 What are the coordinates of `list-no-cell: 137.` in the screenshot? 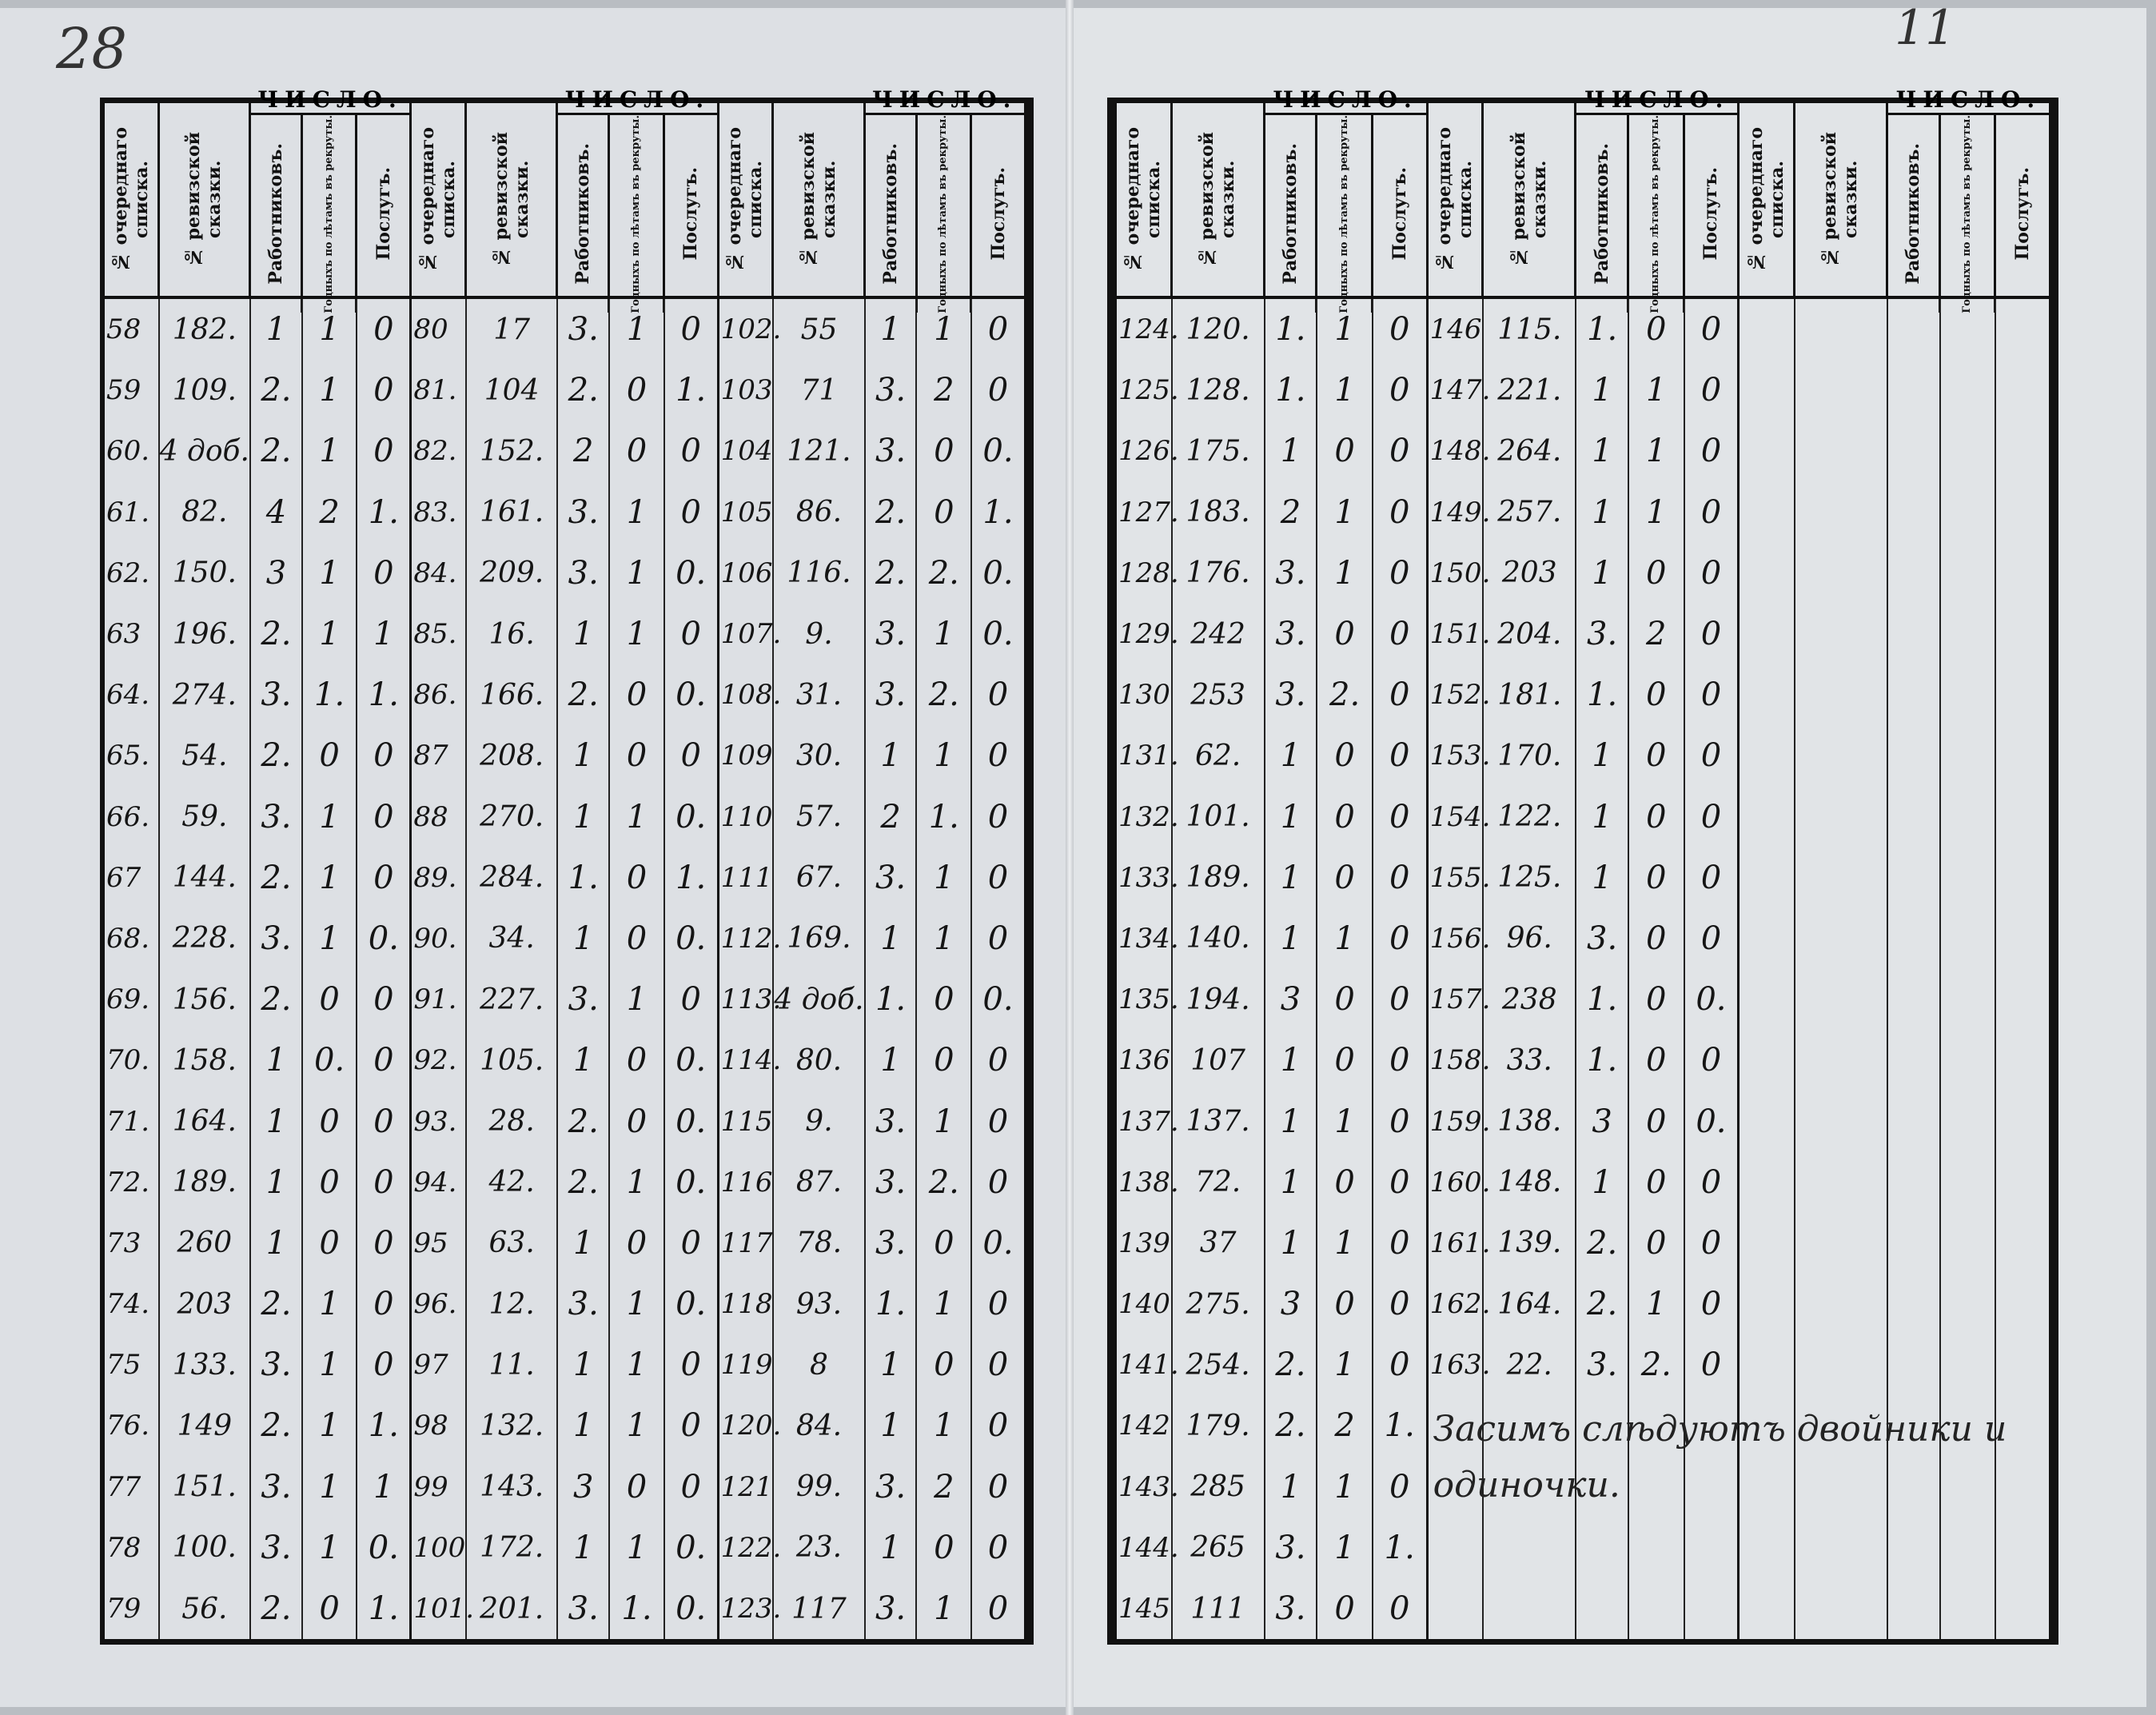 It's located at (1148, 1121).